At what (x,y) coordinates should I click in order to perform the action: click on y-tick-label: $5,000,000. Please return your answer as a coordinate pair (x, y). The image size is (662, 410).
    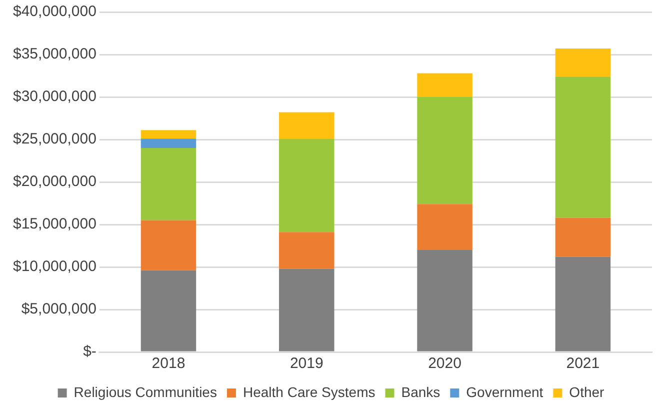
    Looking at the image, I should click on (58, 309).